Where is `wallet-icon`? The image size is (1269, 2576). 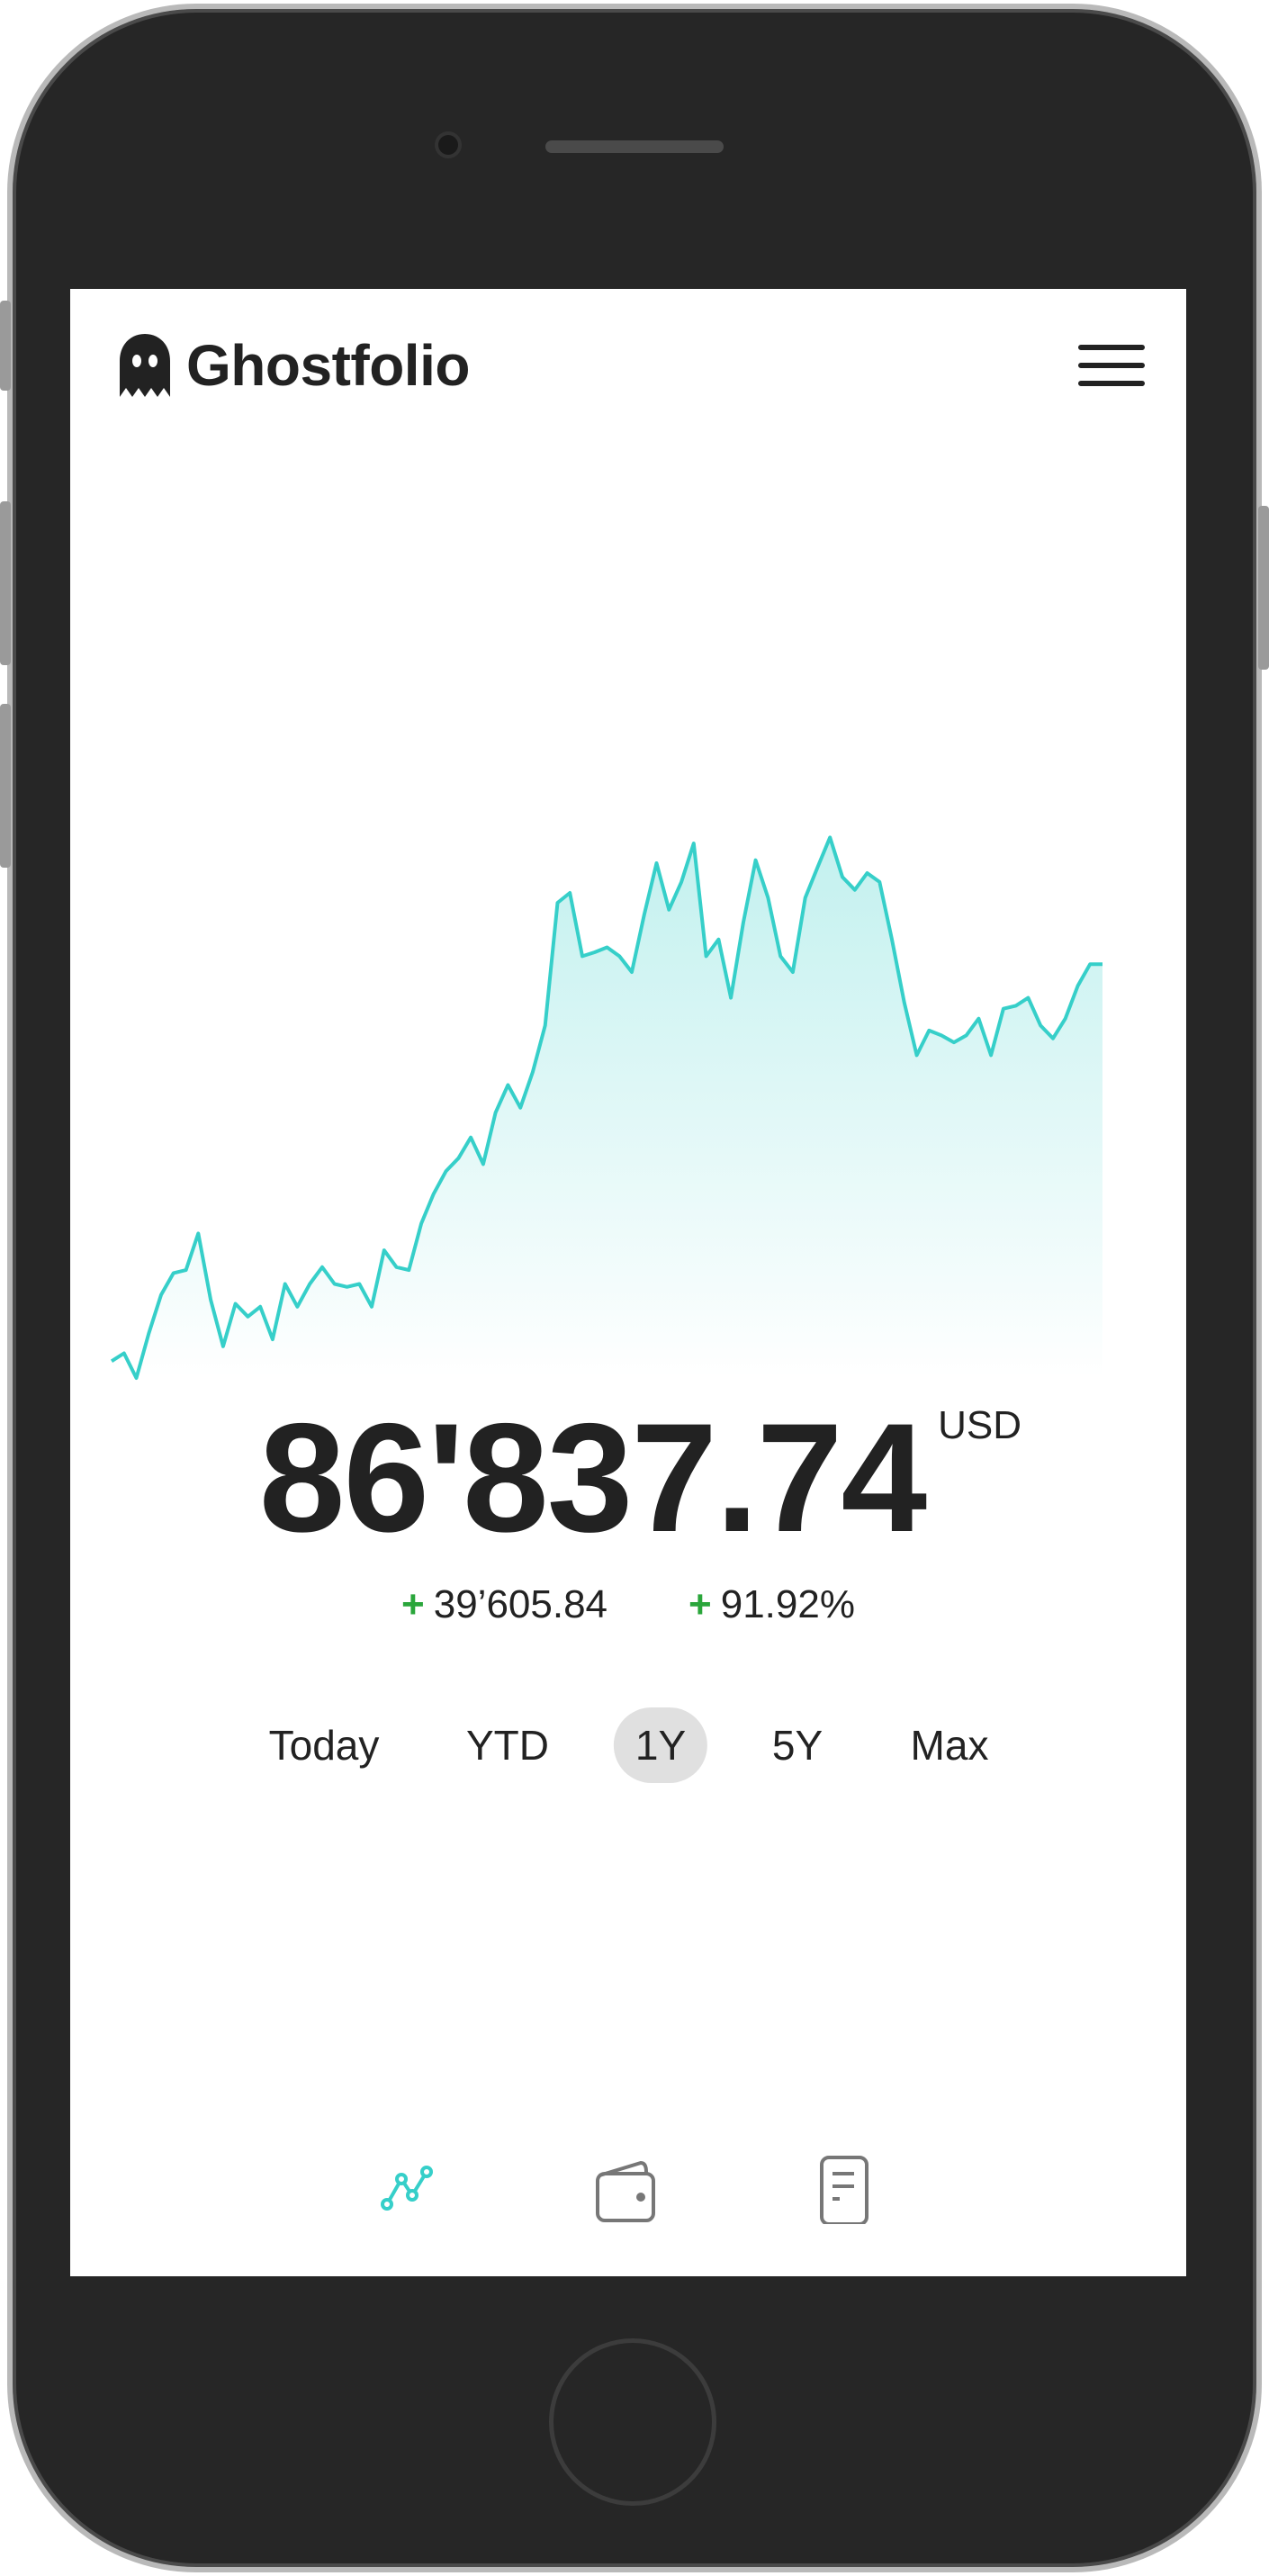
wallet-icon is located at coordinates (625, 2191).